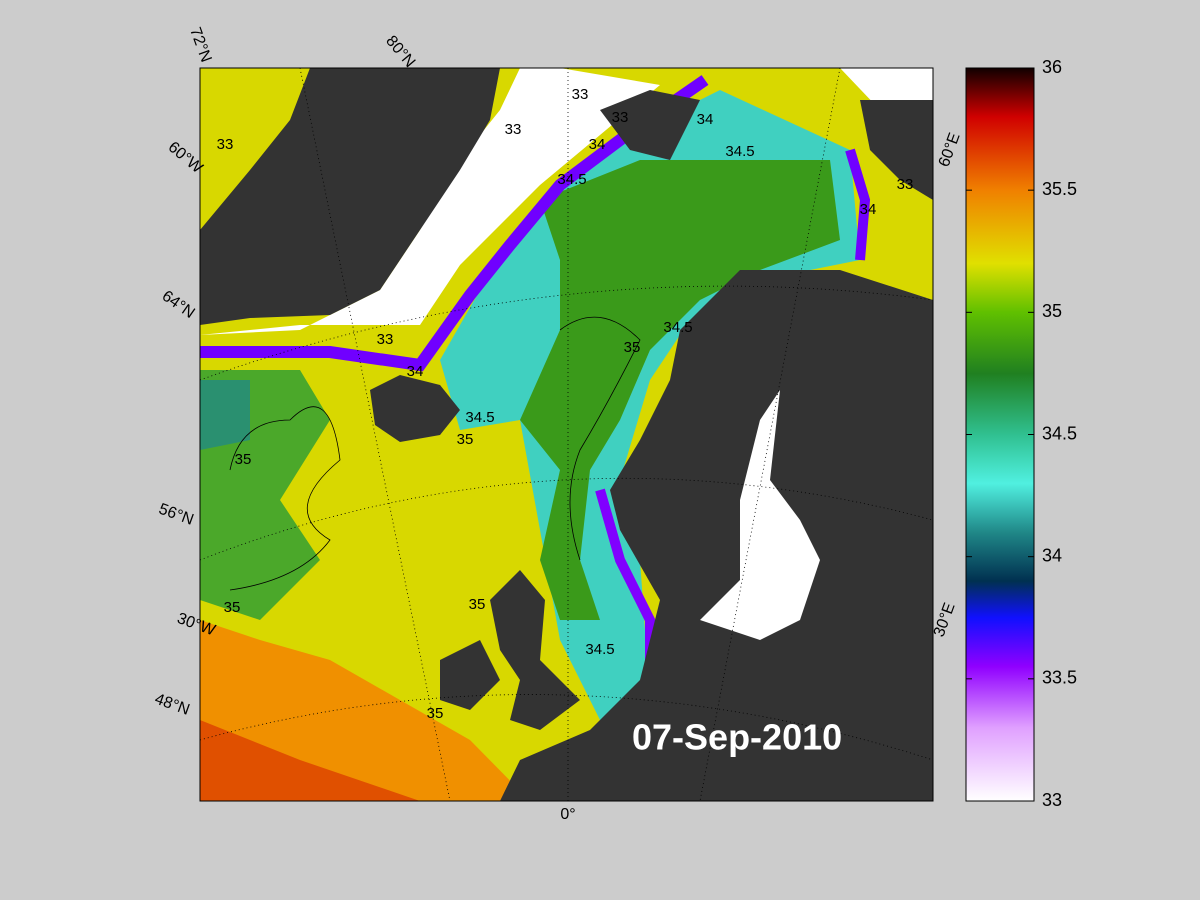  Describe the element at coordinates (200, 44) in the screenshot. I see `graticule-label: 72°N` at that location.